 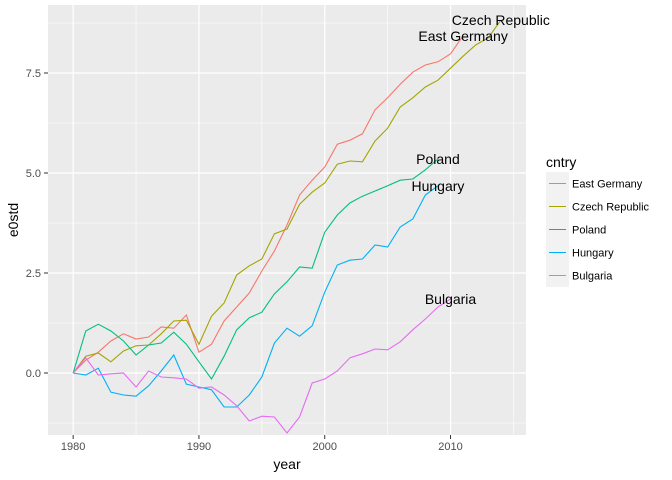 What do you see at coordinates (437, 186) in the screenshot?
I see `series-end-label: Hungary` at bounding box center [437, 186].